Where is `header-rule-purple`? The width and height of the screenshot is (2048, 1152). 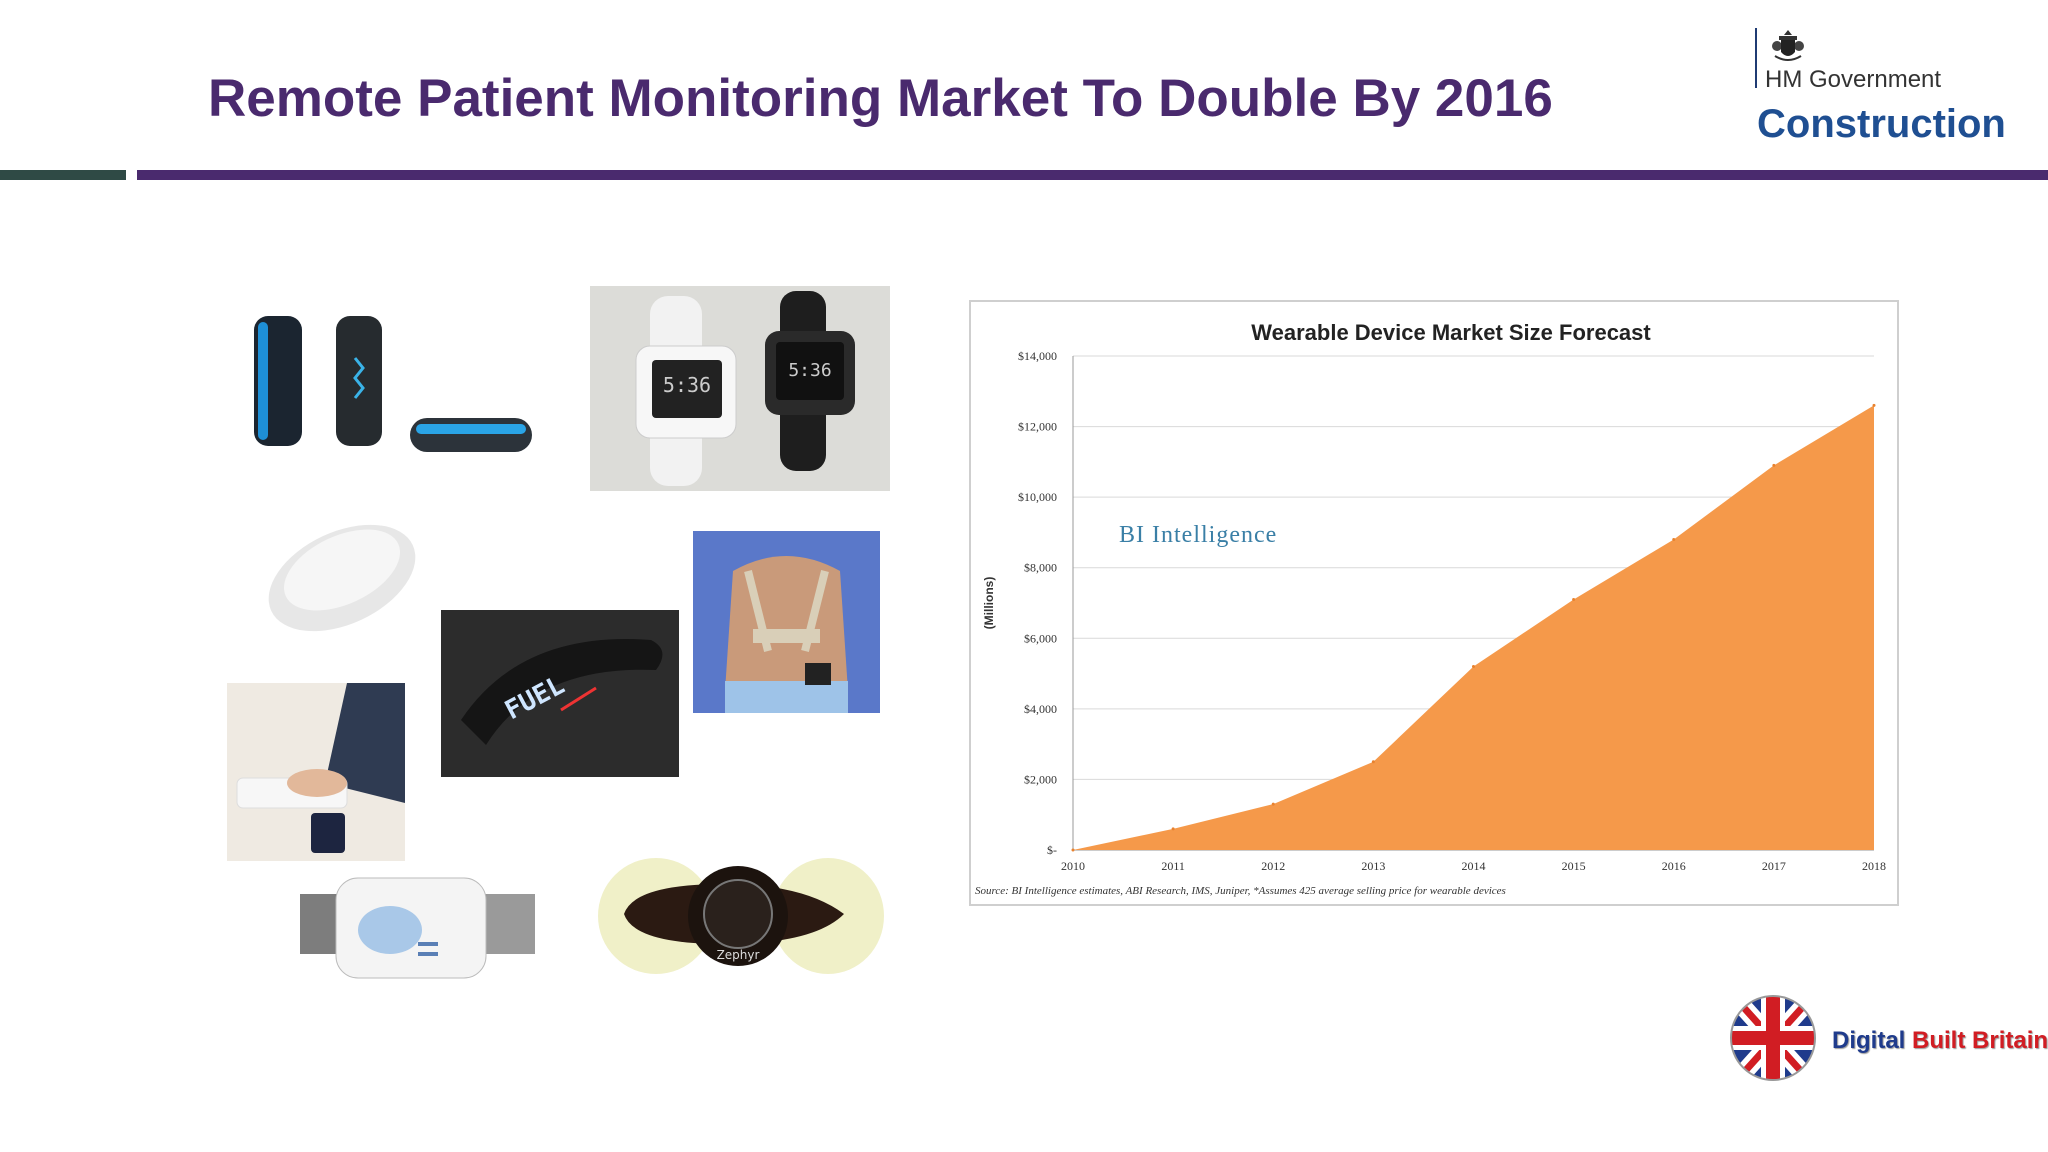 header-rule-purple is located at coordinates (1092, 175).